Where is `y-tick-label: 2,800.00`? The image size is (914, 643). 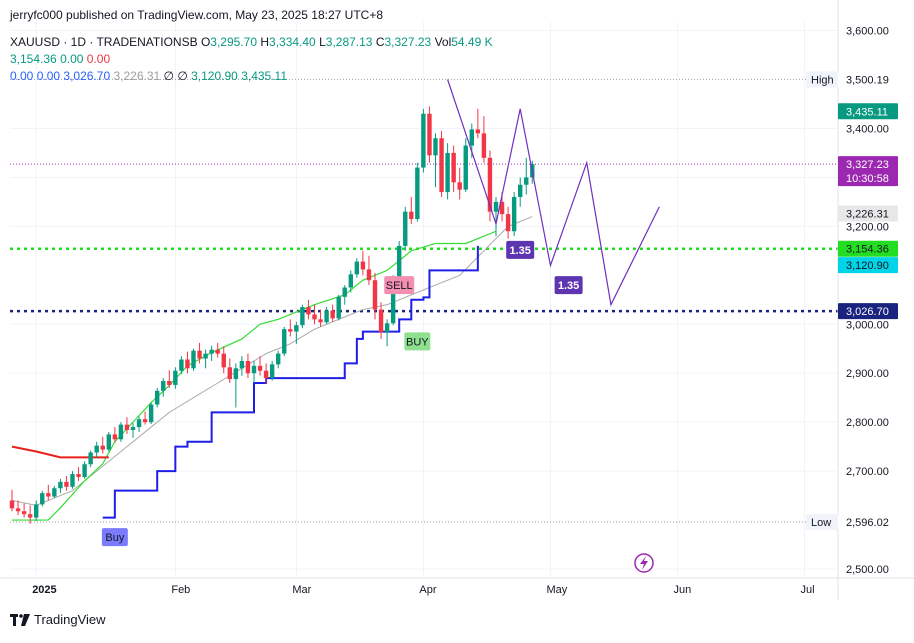
y-tick-label: 2,800.00 is located at coordinates (867, 423).